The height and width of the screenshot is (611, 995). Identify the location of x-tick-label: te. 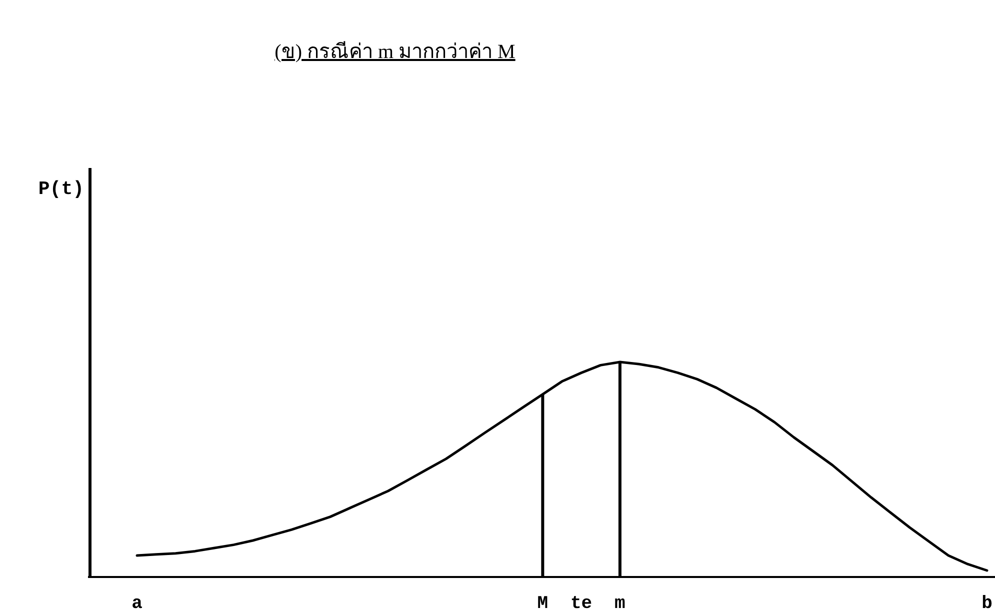
(581, 602).